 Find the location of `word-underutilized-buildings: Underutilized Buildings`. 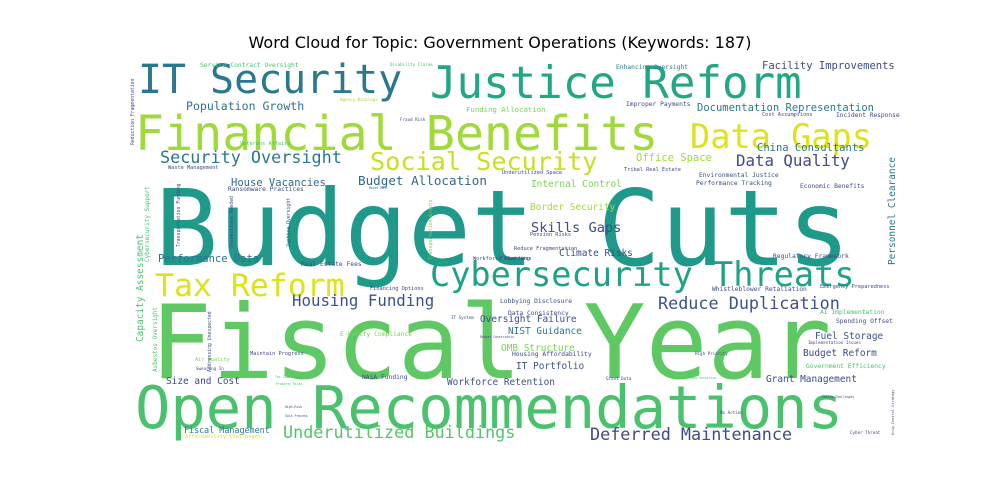

word-underutilized-buildings: Underutilized Buildings is located at coordinates (399, 432).